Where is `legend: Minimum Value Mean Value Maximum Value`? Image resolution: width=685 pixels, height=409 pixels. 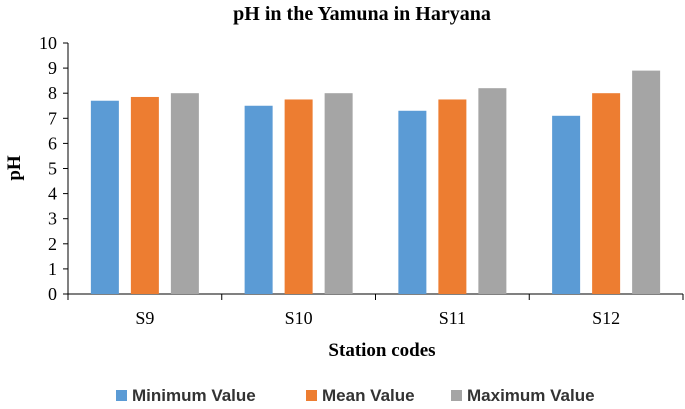 legend: Minimum Value Mean Value Maximum Value is located at coordinates (355, 395).